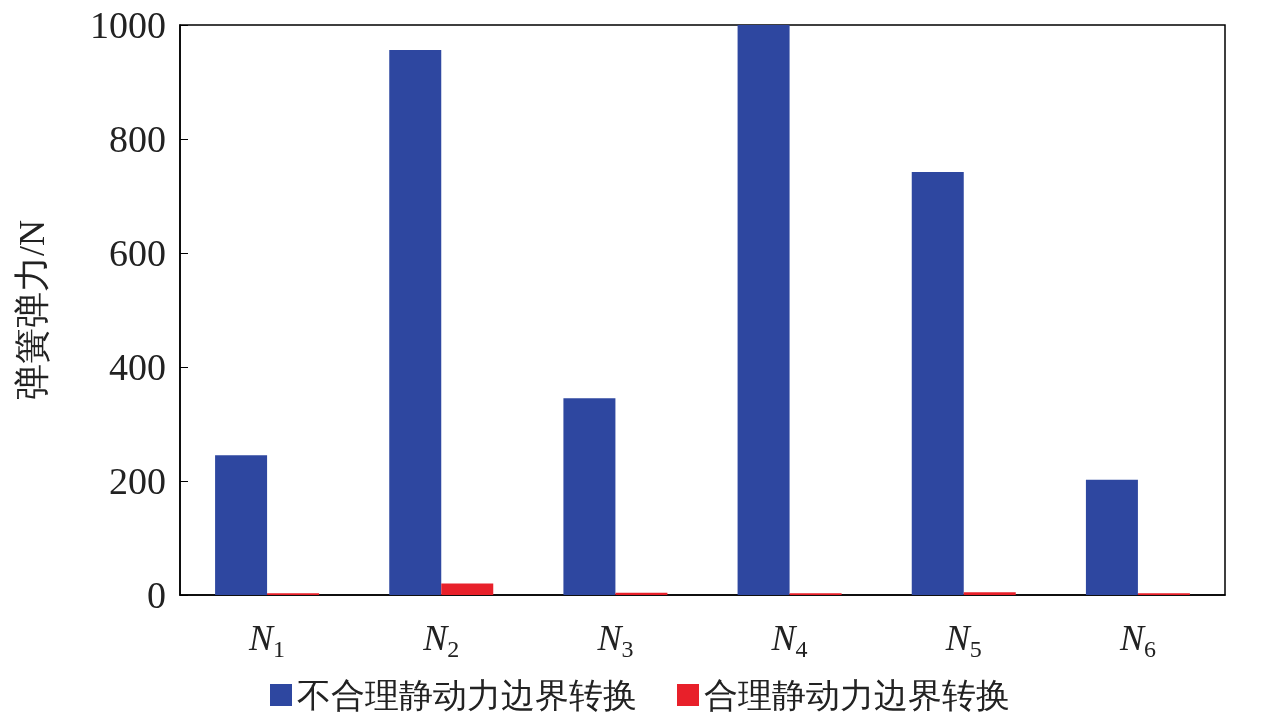 The height and width of the screenshot is (717, 1280). Describe the element at coordinates (137, 139) in the screenshot. I see `y-tick-label: 800` at that location.